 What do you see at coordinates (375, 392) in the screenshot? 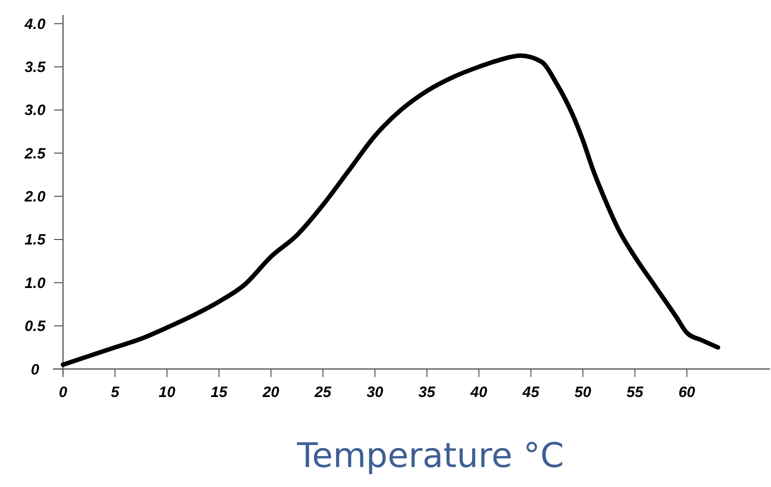
I see `x-tick-label: 30` at bounding box center [375, 392].